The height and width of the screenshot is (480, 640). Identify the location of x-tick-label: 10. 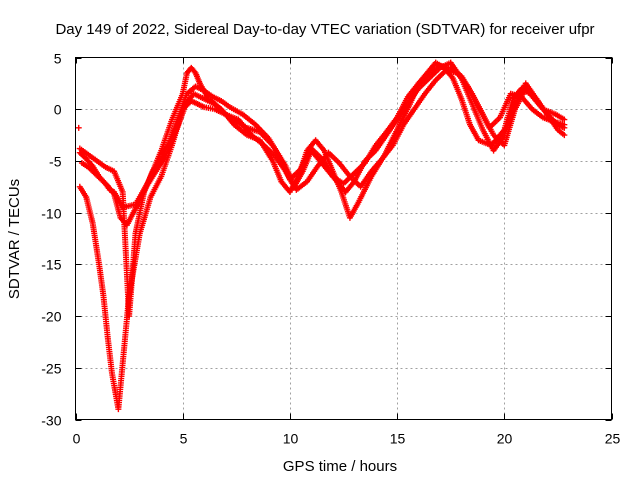
(291, 439).